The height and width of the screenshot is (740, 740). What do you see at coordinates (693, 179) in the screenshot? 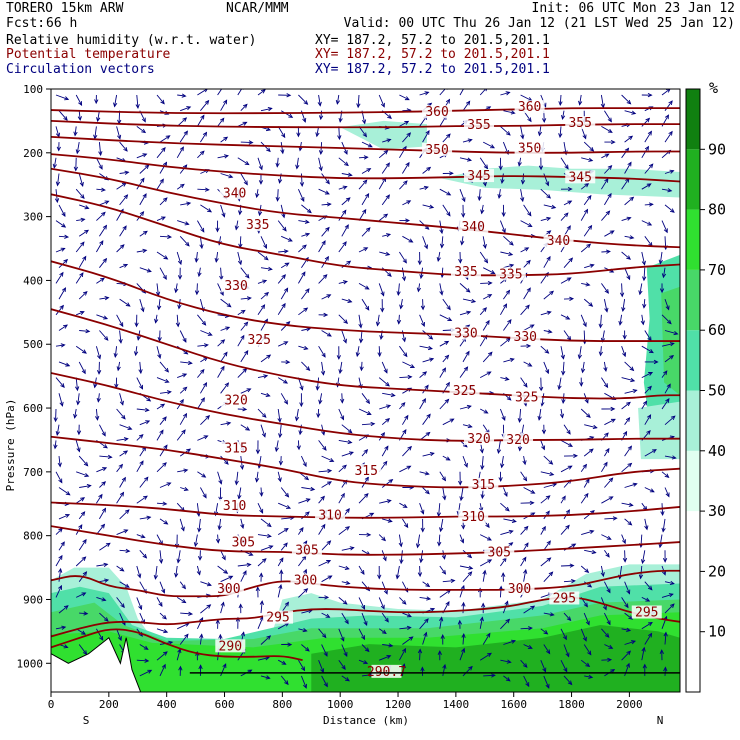
I see `colorbar-swatch` at bounding box center [693, 179].